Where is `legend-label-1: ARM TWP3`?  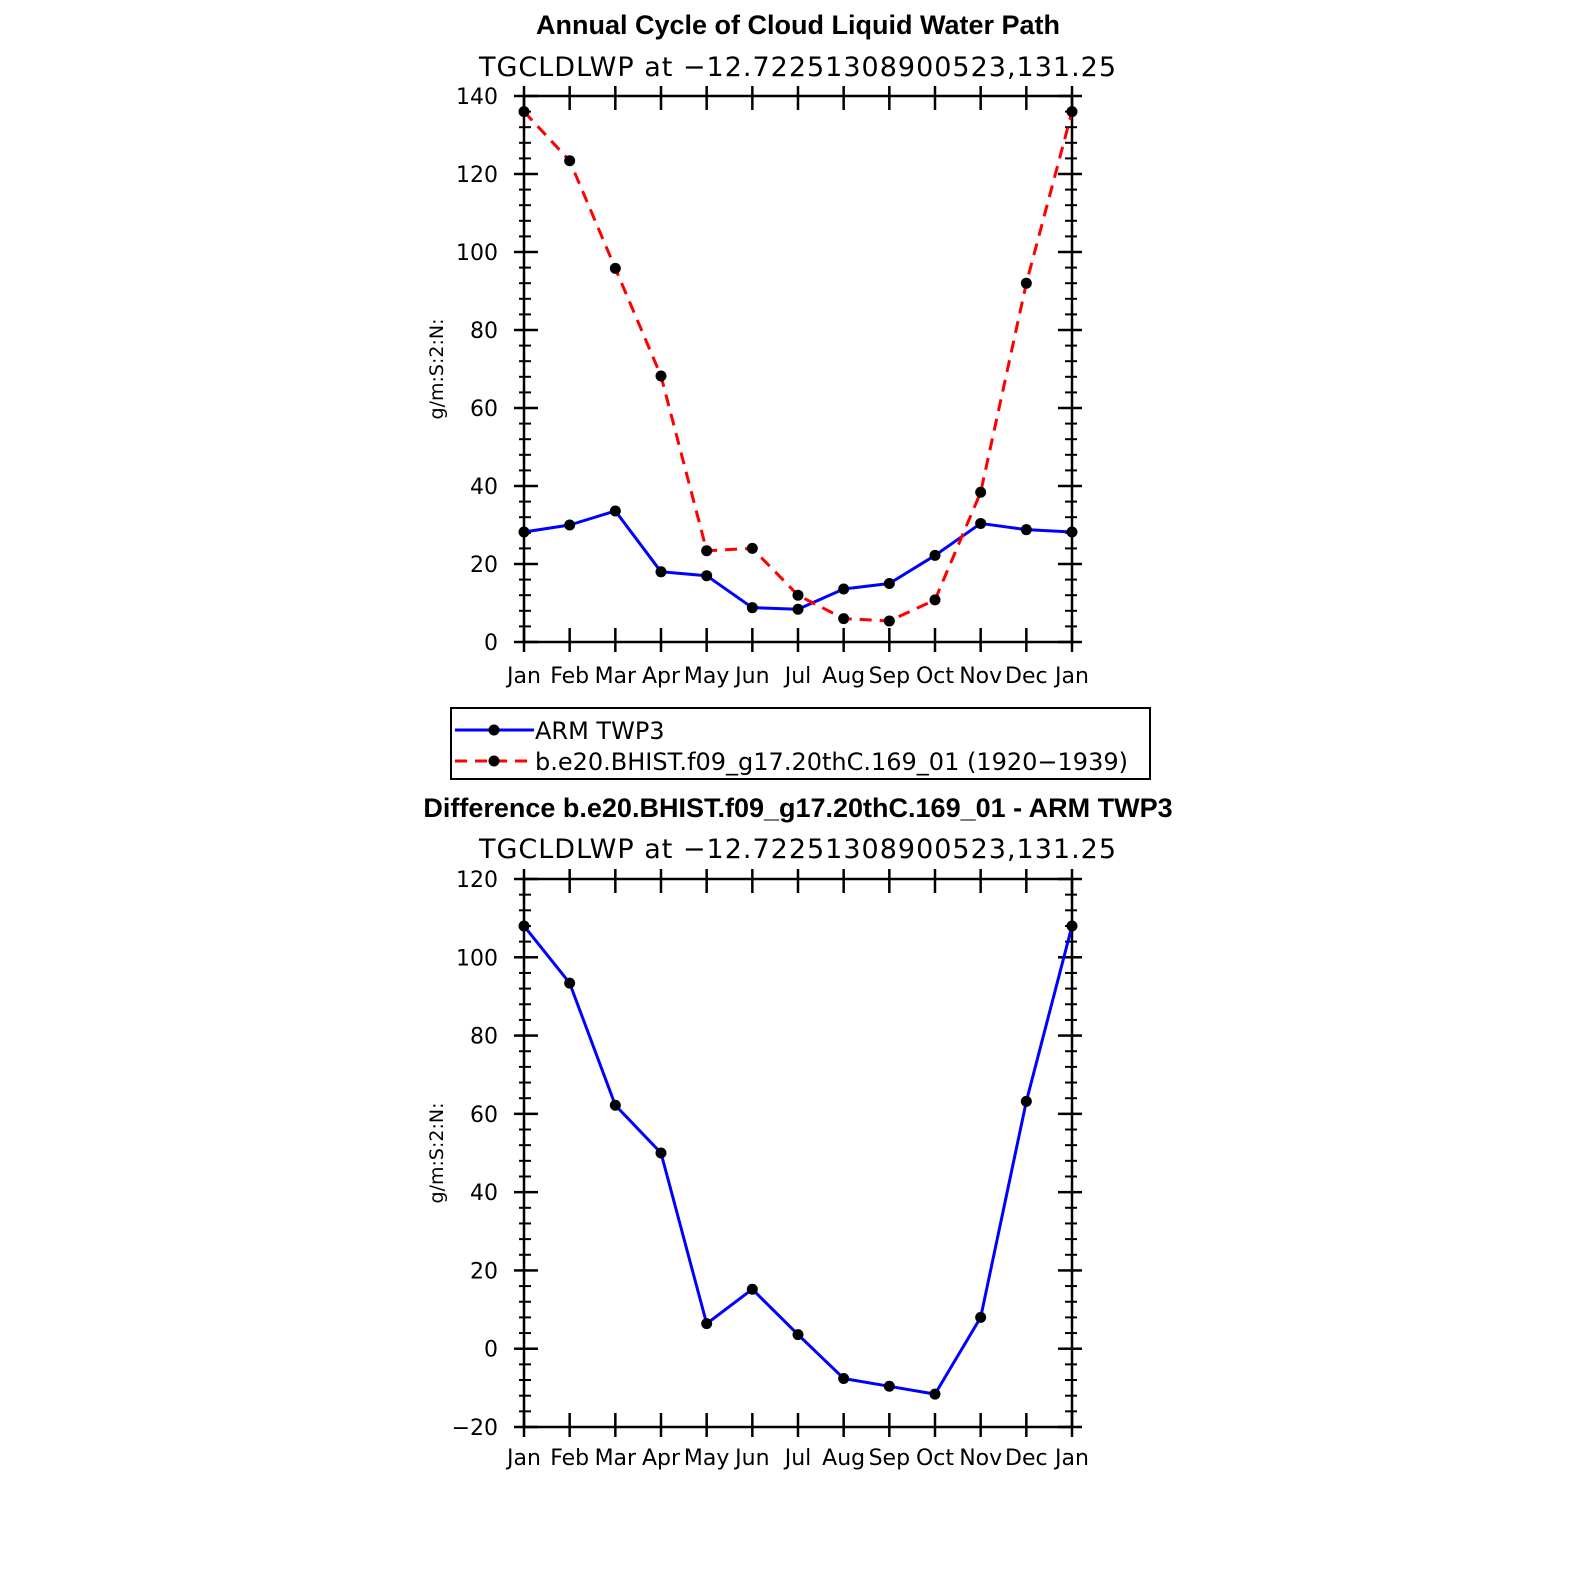
legend-label-1: ARM TWP3 is located at coordinates (600, 731).